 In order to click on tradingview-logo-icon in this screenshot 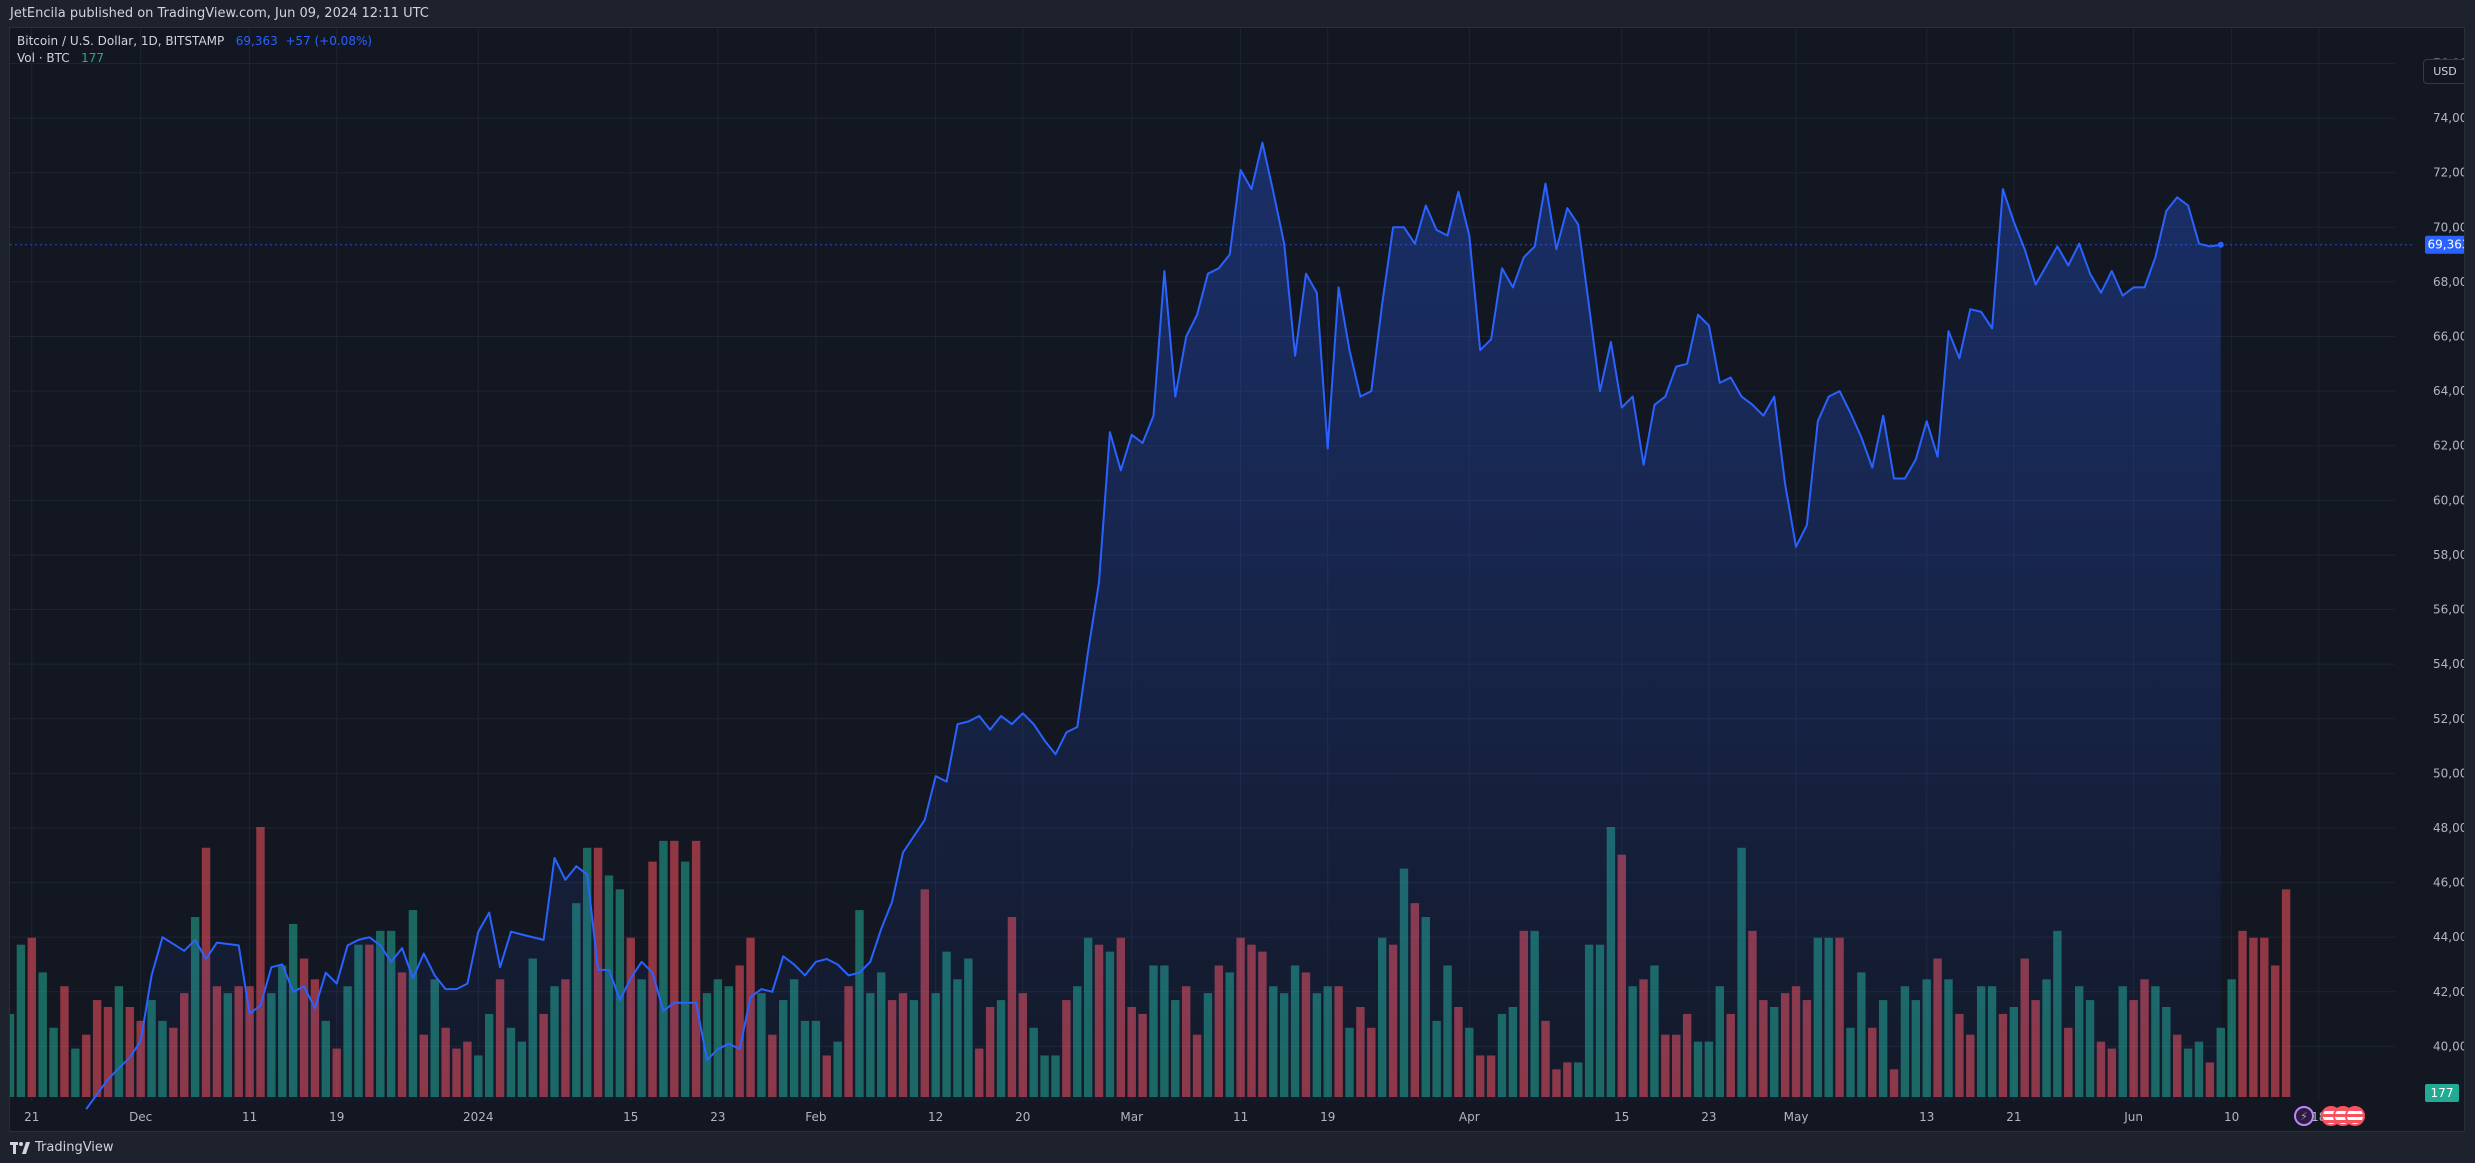, I will do `click(20, 1147)`.